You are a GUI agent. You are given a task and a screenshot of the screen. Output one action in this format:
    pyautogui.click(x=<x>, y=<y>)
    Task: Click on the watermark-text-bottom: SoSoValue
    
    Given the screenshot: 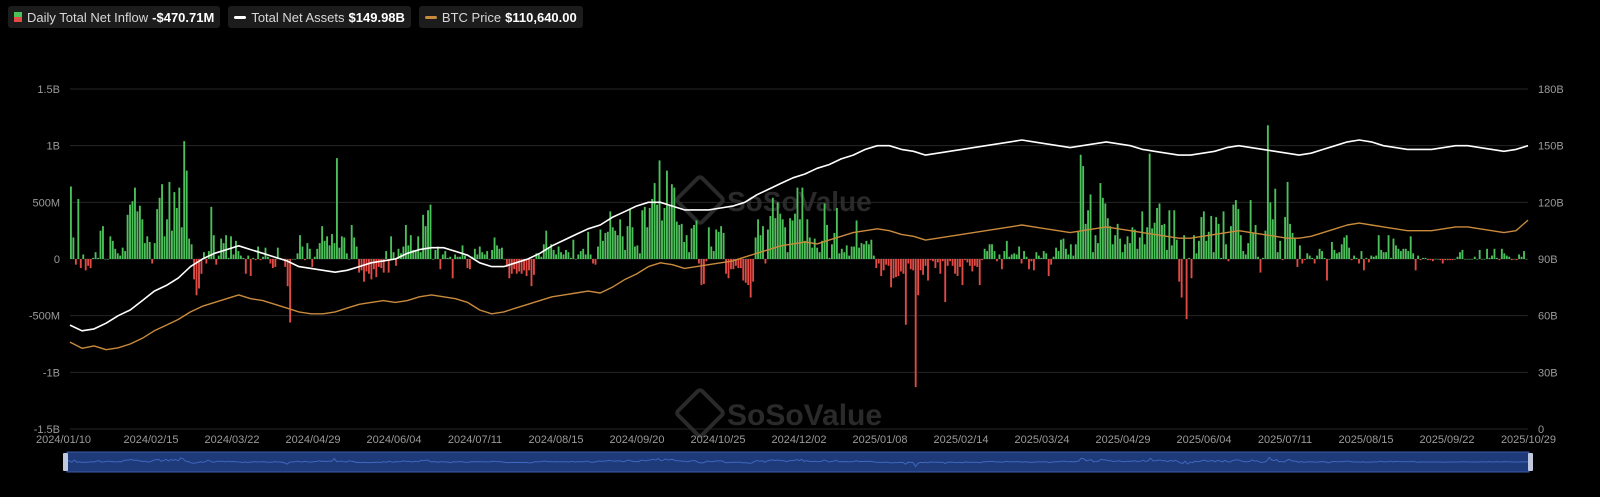 What is the action you would take?
    pyautogui.click(x=804, y=415)
    